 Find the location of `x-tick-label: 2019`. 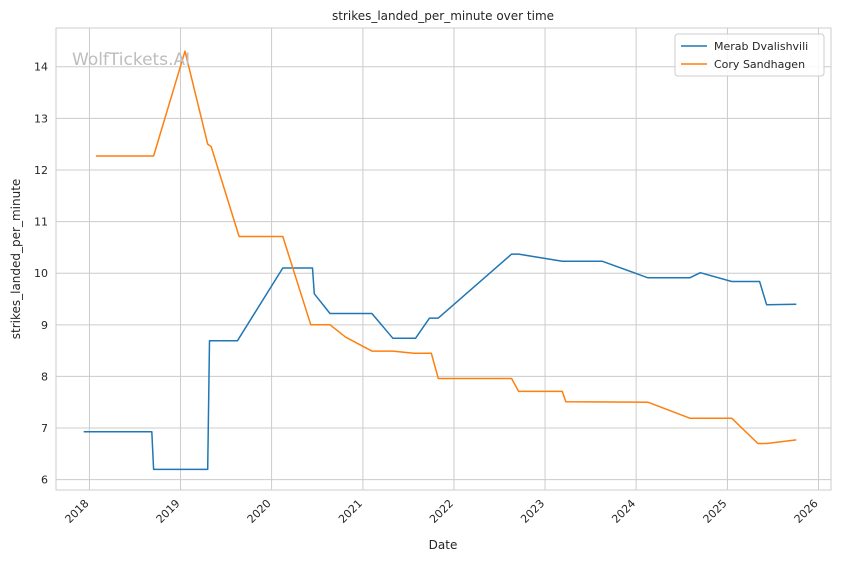

x-tick-label: 2019 is located at coordinates (168, 511).